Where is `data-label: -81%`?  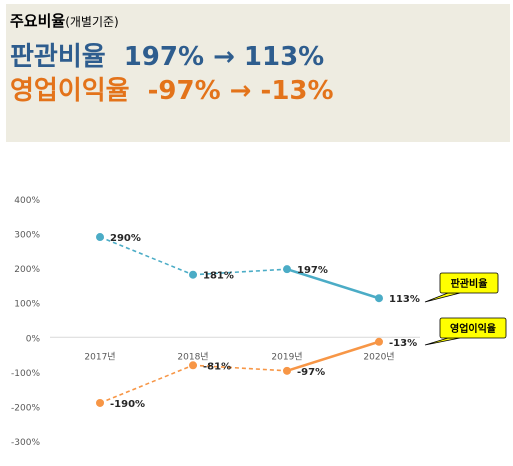 data-label: -81% is located at coordinates (217, 366).